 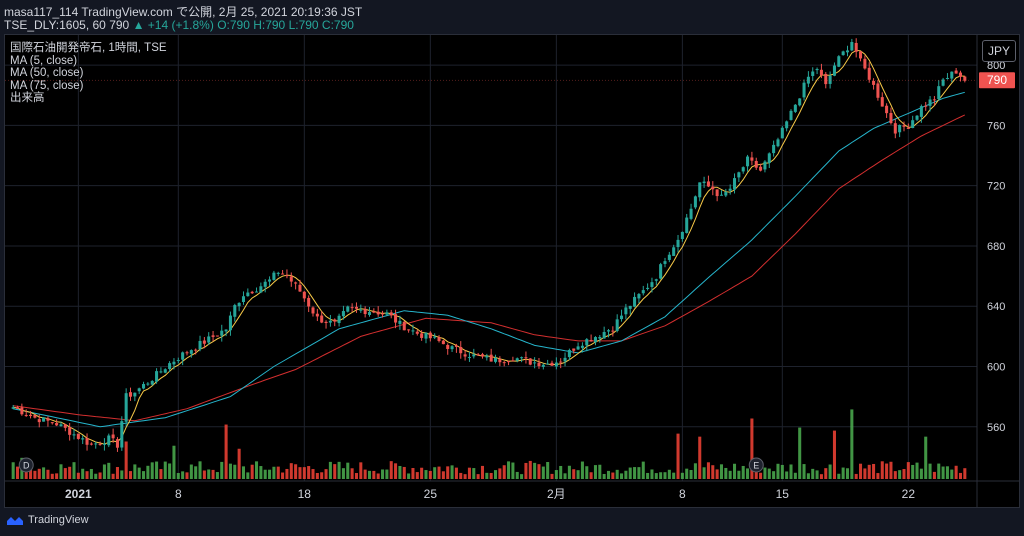 What do you see at coordinates (47, 73) in the screenshot?
I see `legend-ma50: MA (50, close)` at bounding box center [47, 73].